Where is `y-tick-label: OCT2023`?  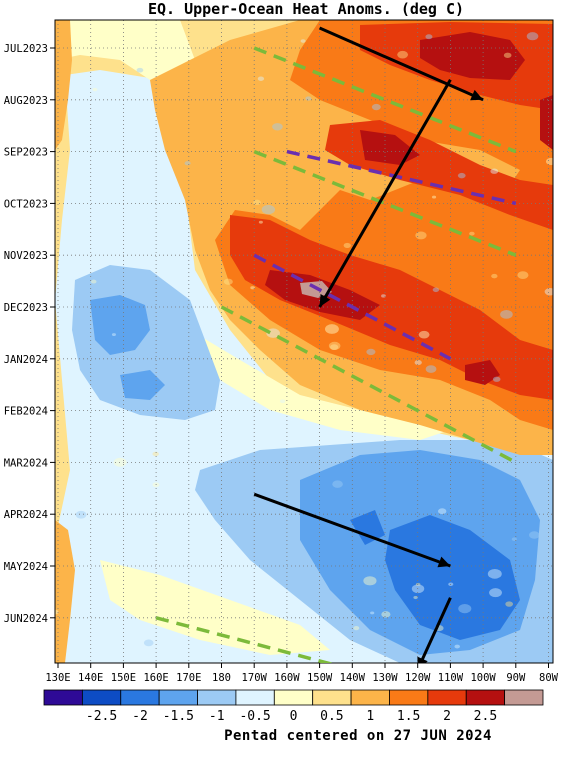 y-tick-label: OCT2023 is located at coordinates (26, 204).